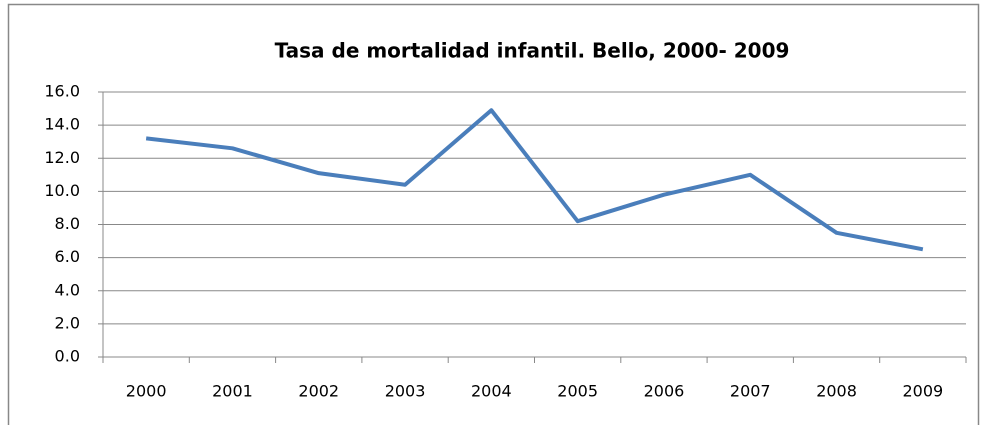 The image size is (982, 425). What do you see at coordinates (577, 391) in the screenshot?
I see `x-tick-label: 2005` at bounding box center [577, 391].